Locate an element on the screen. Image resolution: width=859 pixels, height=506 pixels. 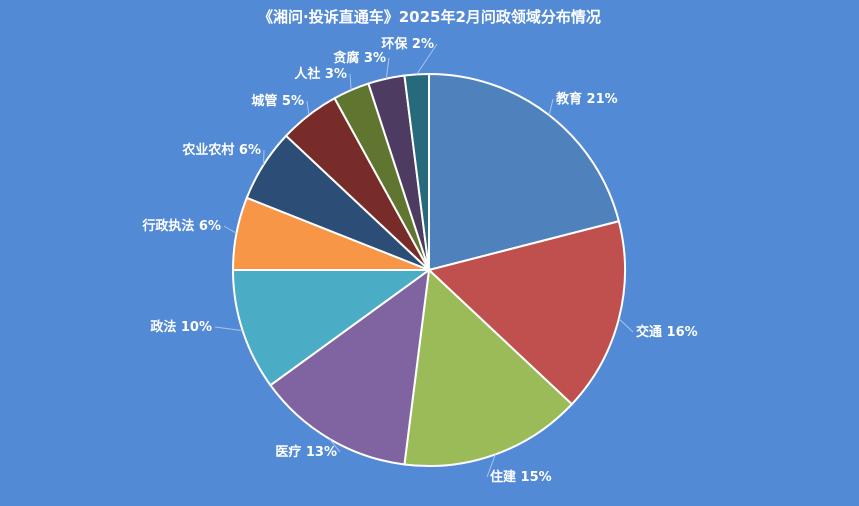
slice-label-4: 医疗 13% is located at coordinates (306, 452).